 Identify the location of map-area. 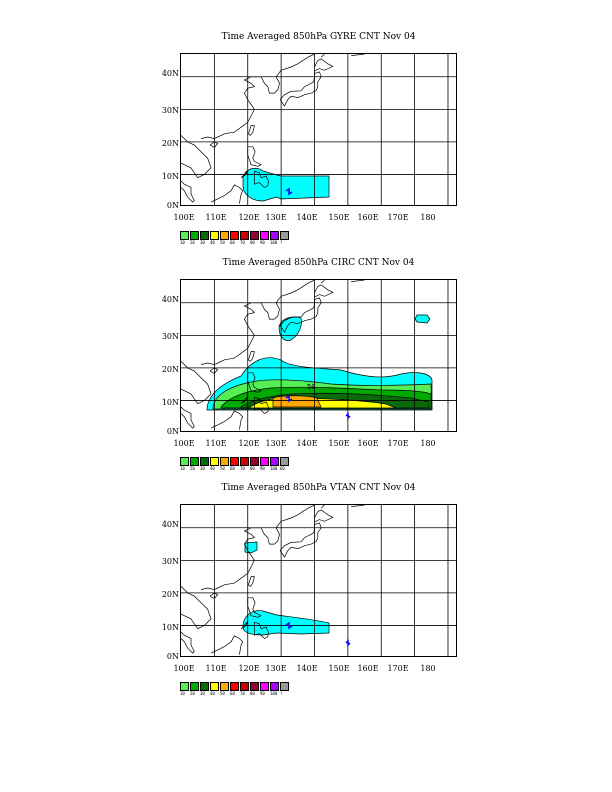
(318, 580).